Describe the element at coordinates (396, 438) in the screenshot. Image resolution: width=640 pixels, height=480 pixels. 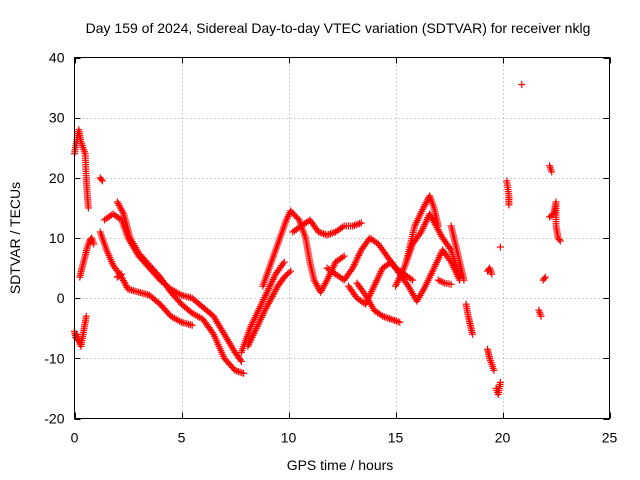
I see `x-tick-label: 15` at that location.